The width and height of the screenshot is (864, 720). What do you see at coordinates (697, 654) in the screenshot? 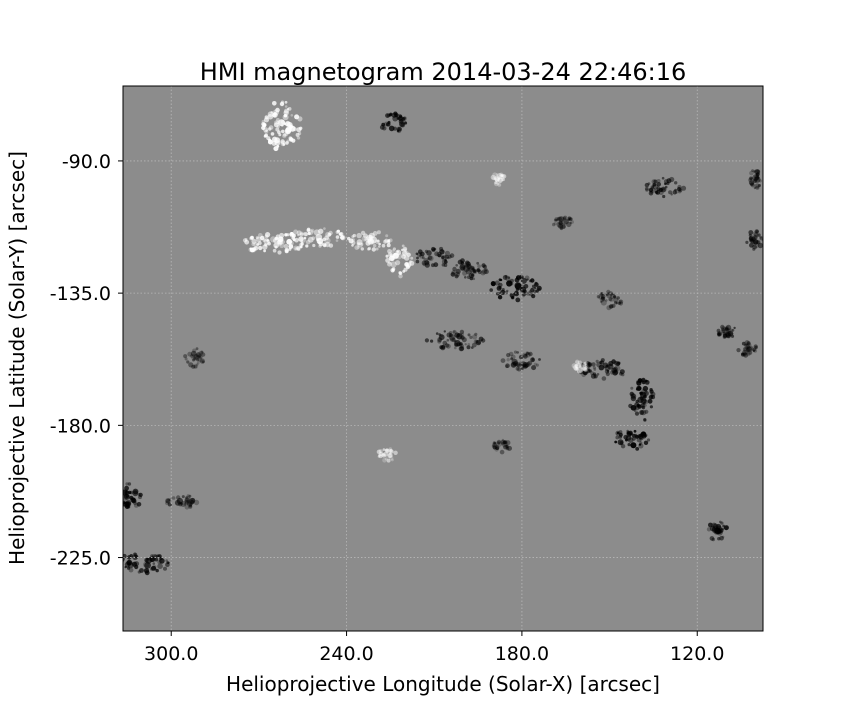
I see `x-tick-label: 120.0` at bounding box center [697, 654].